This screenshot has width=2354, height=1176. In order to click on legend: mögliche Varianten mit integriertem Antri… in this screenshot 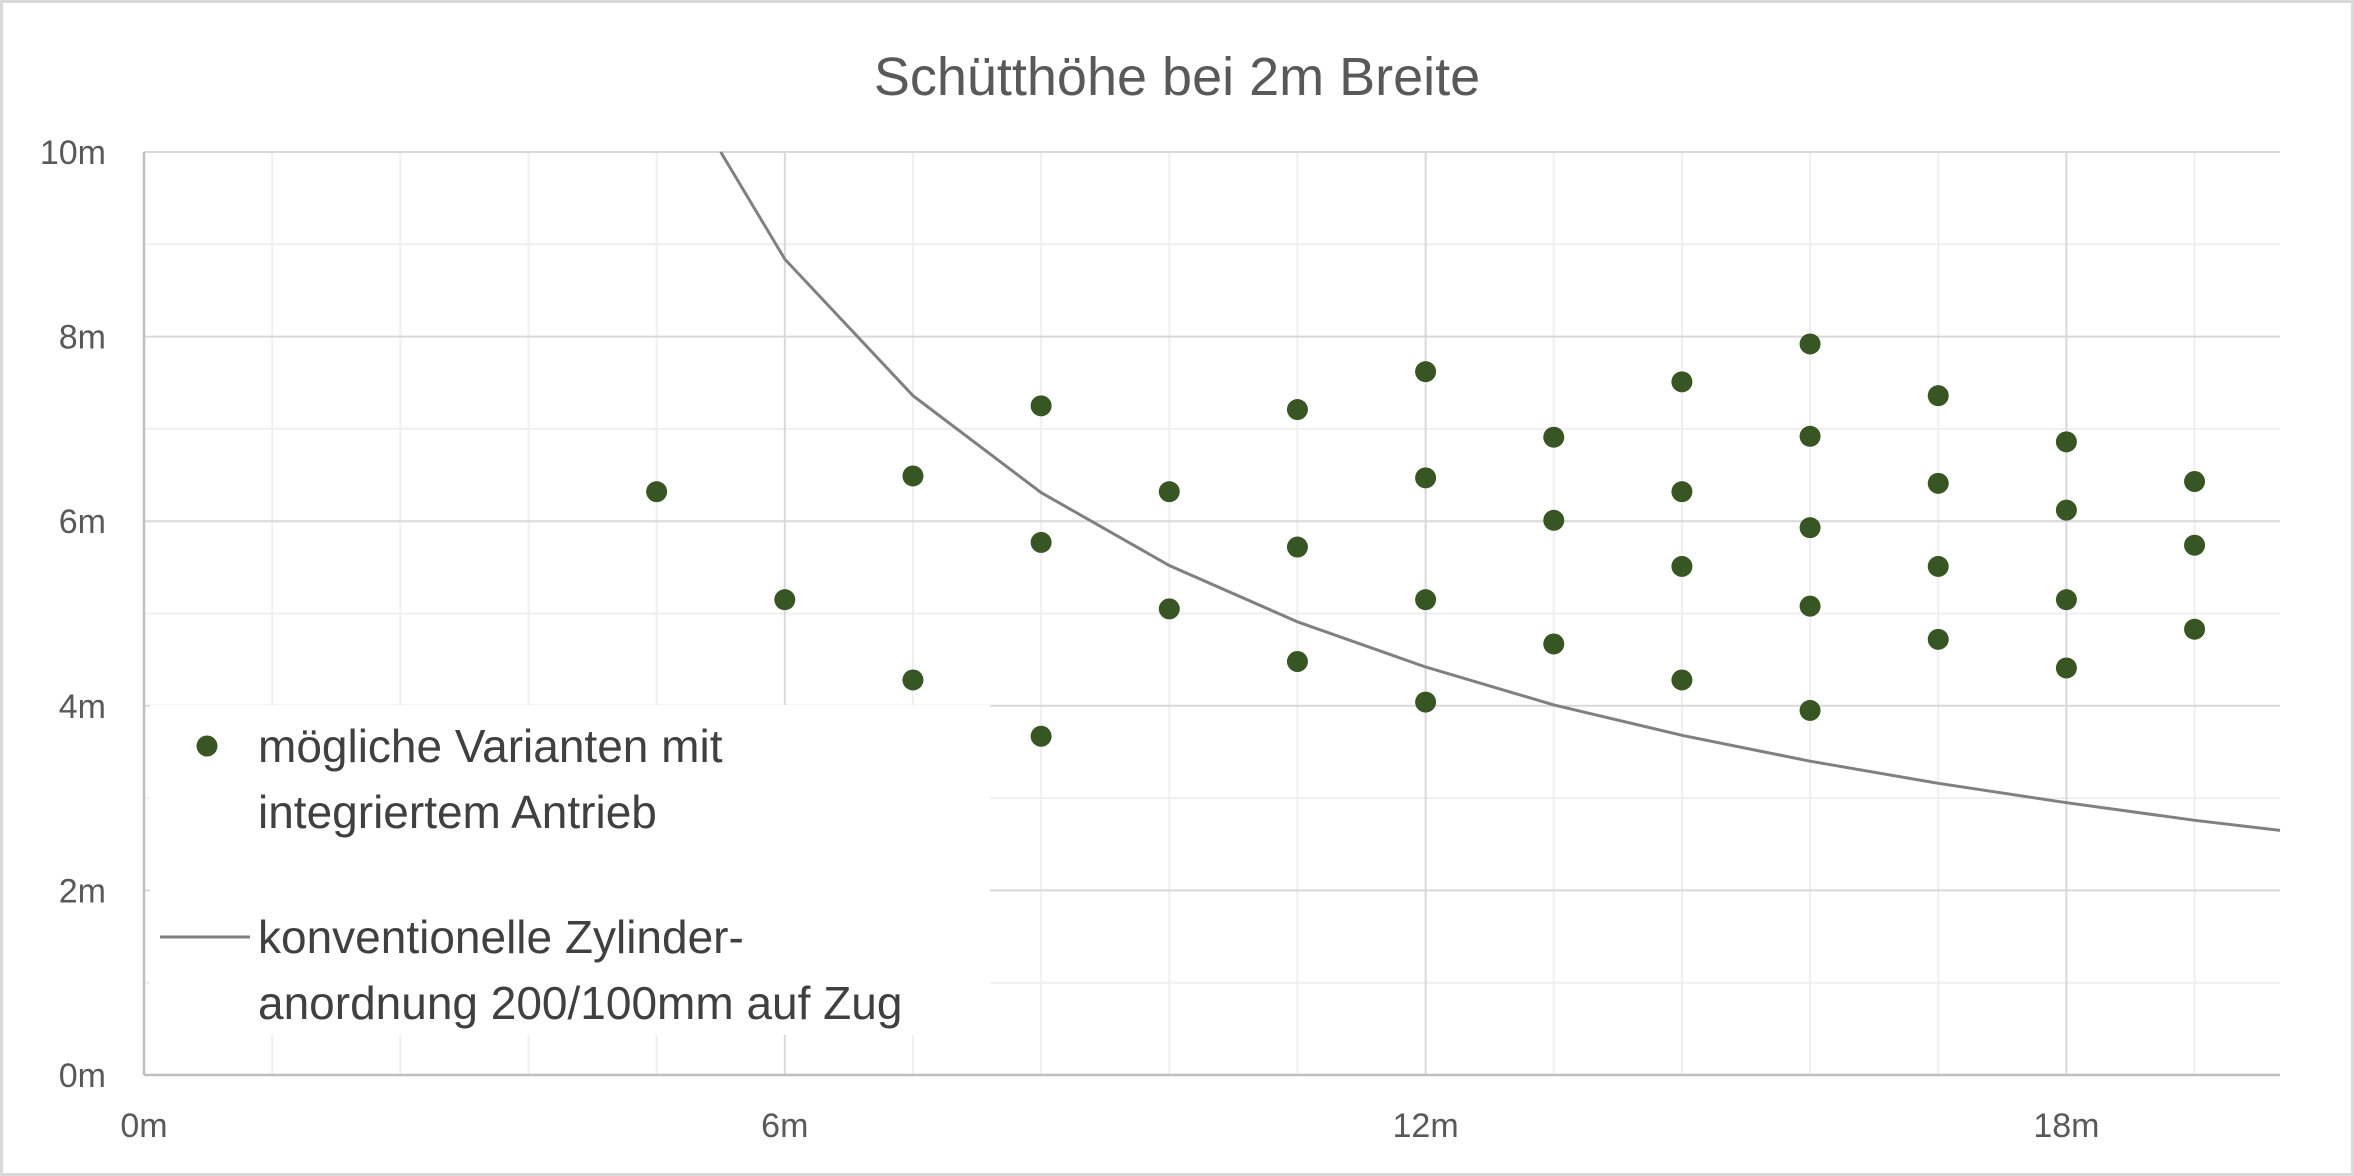, I will do `click(570, 870)`.